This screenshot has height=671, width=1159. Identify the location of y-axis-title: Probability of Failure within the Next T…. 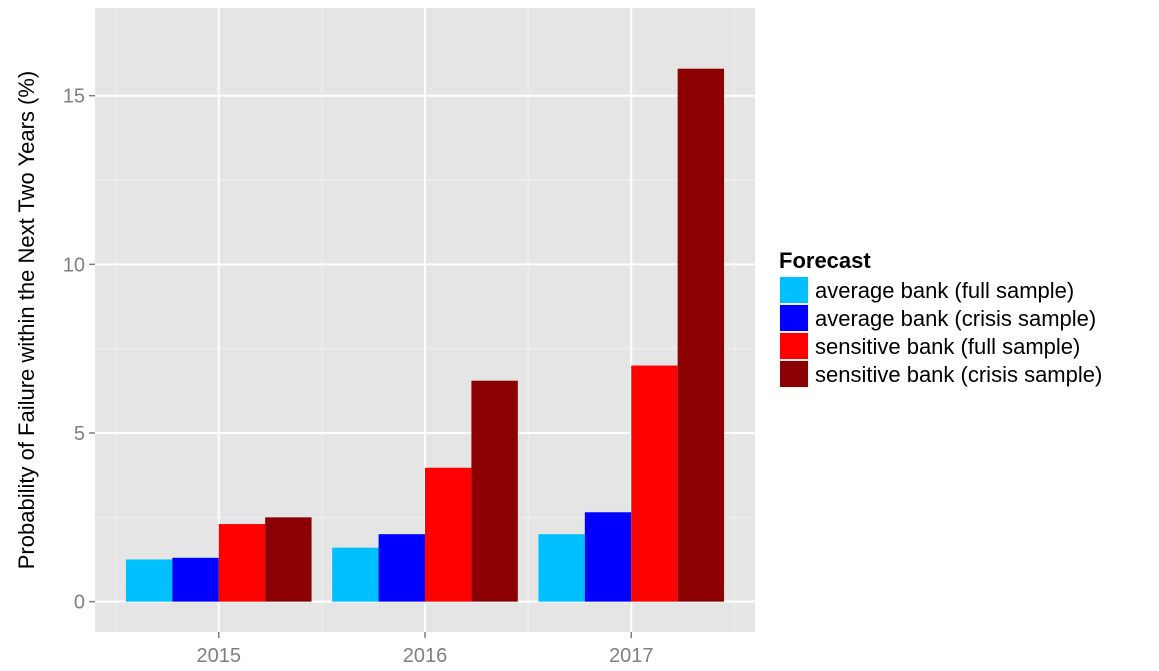
(26, 320).